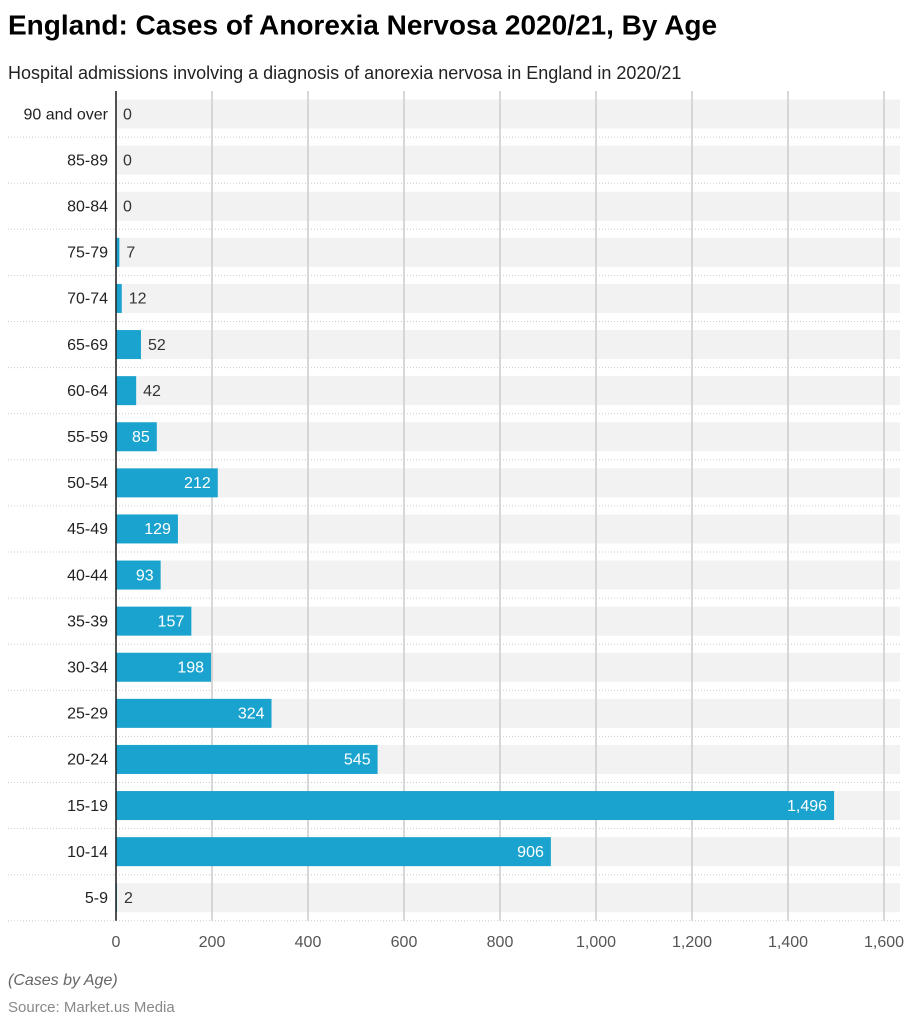  Describe the element at coordinates (308, 942) in the screenshot. I see `x-tick-label: 400` at that location.